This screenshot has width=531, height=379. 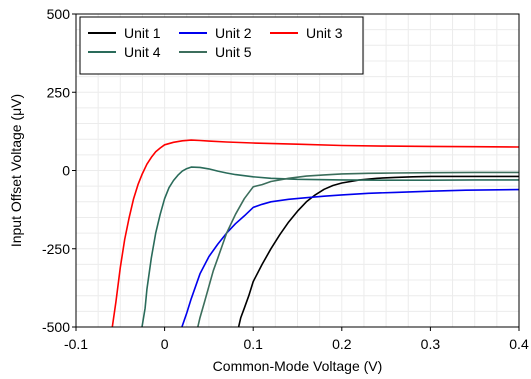 What do you see at coordinates (56, 327) in the screenshot?
I see `y-tick-label: -500` at bounding box center [56, 327].